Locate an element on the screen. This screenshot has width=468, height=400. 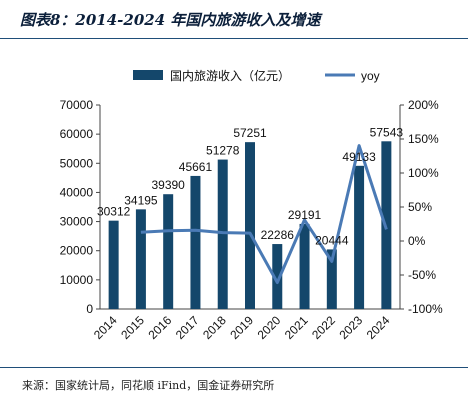
title-bar: 图表8：2014-2024 年国内旅游收入及增速 is located at coordinates (234, 19).